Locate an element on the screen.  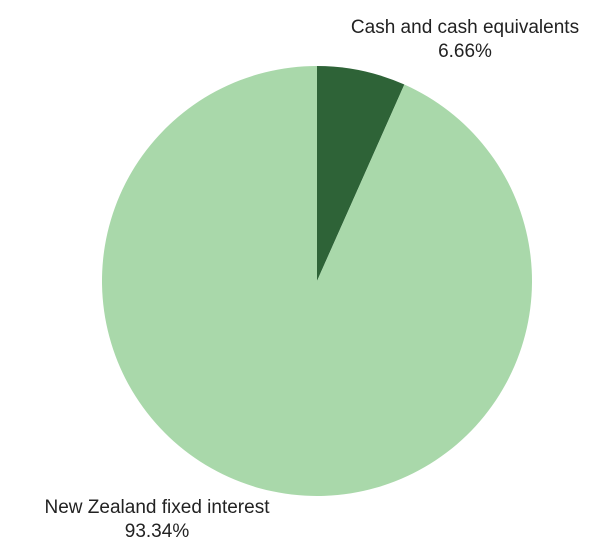
pie-slice-cash is located at coordinates (361, 173).